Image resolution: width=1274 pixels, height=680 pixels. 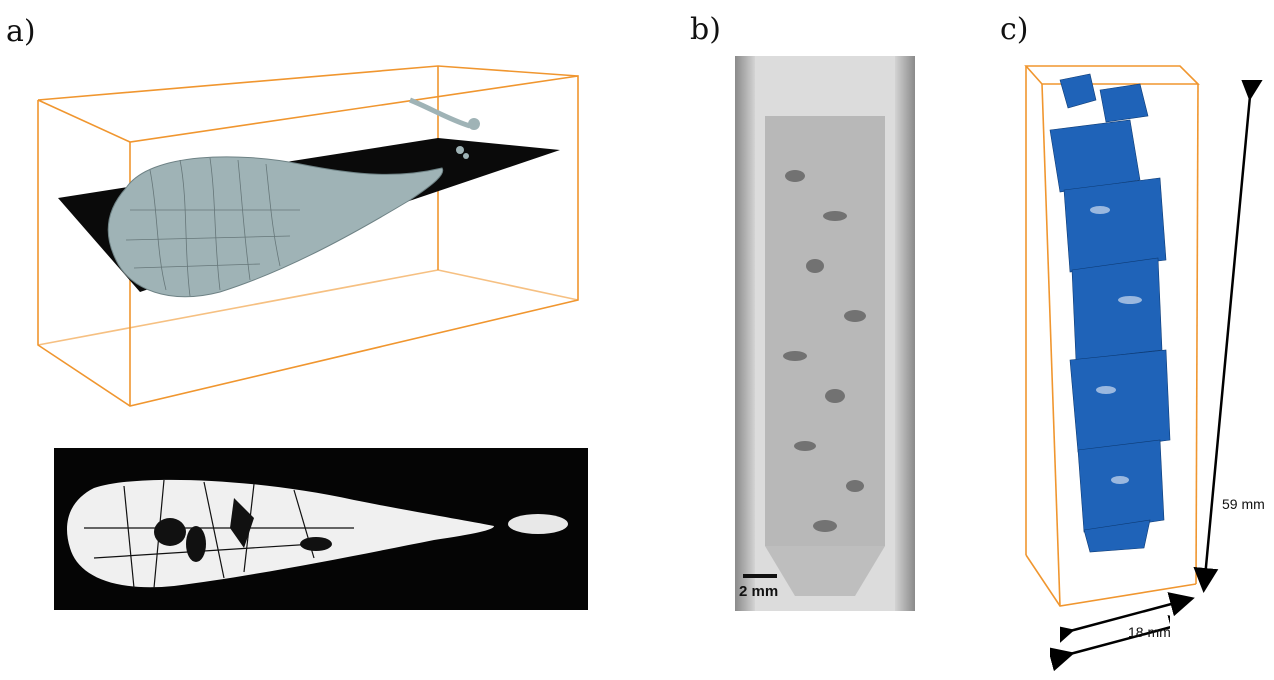 What do you see at coordinates (1127, 618) in the screenshot?
I see `width-arrow-overlay` at bounding box center [1127, 618].